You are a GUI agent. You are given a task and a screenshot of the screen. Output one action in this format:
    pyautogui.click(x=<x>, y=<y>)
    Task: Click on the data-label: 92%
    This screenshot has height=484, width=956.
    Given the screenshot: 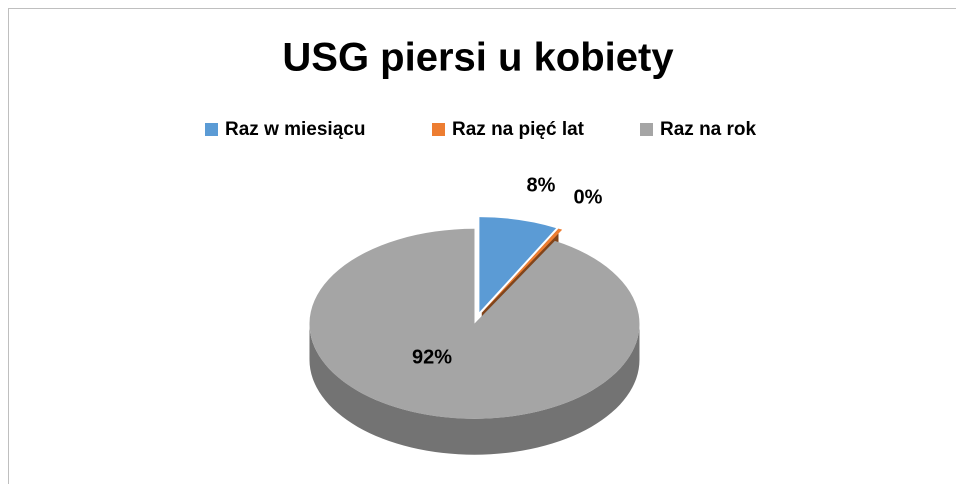 What is the action you would take?
    pyautogui.click(x=432, y=357)
    